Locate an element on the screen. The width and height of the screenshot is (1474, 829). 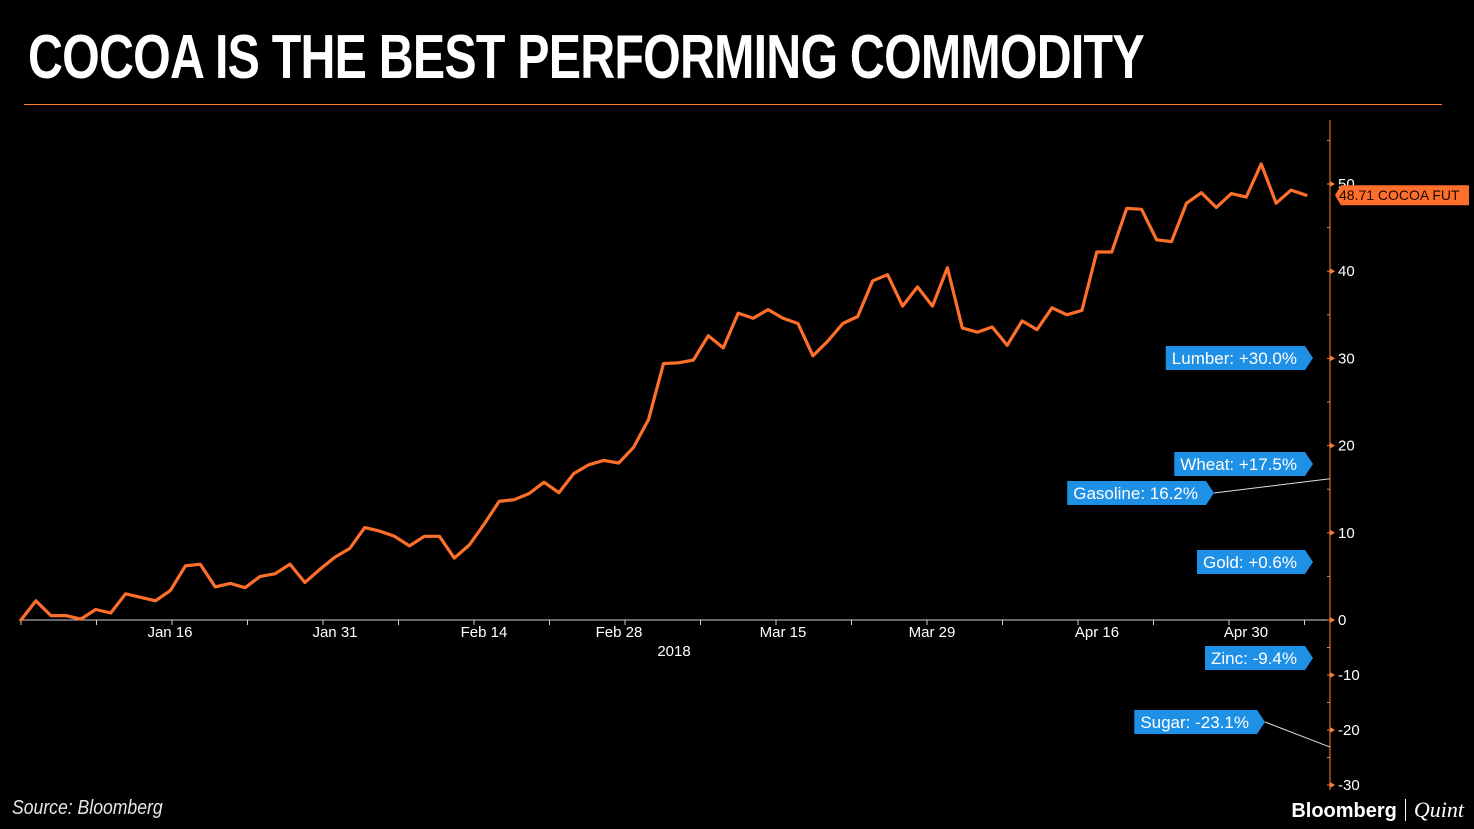
callout-label: Wheat: +17.5% is located at coordinates (1238, 464).